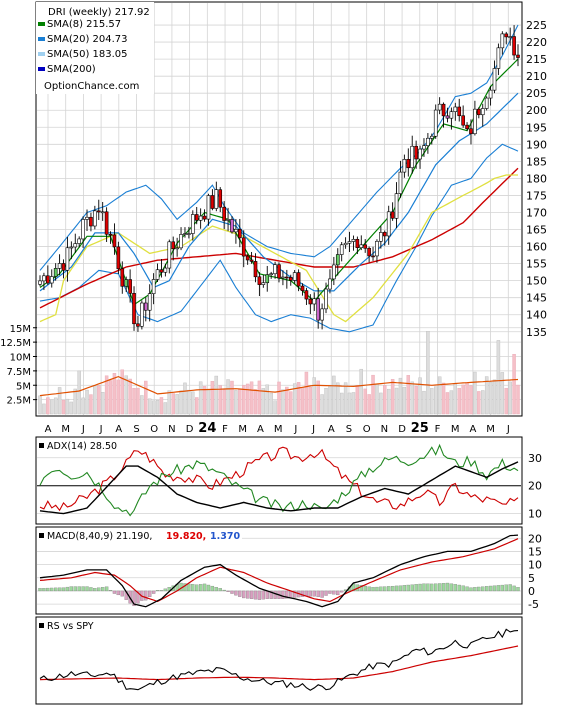 This screenshot has width=566, height=706. I want to click on legend-label: SMA(200), so click(71, 69).